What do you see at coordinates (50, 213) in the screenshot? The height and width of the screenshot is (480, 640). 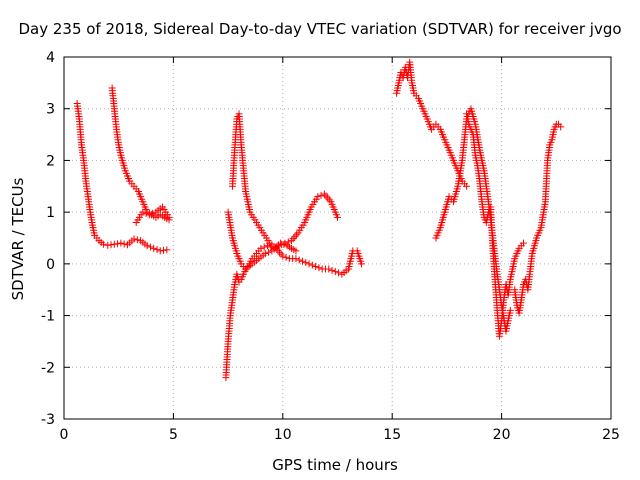 I see `y-tick-label-4: 1` at bounding box center [50, 213].